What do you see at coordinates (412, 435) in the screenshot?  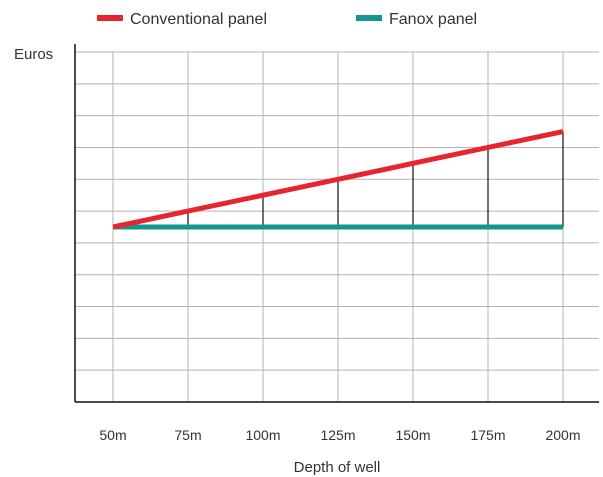 I see `x-tick-label: 150m` at bounding box center [412, 435].